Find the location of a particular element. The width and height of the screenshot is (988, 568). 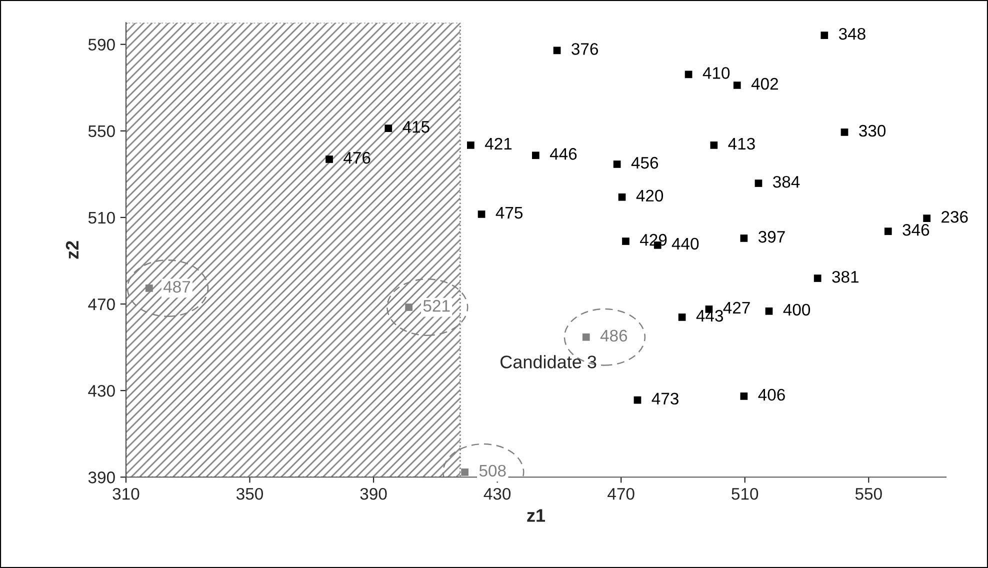

annotation: 400 is located at coordinates (796, 310).